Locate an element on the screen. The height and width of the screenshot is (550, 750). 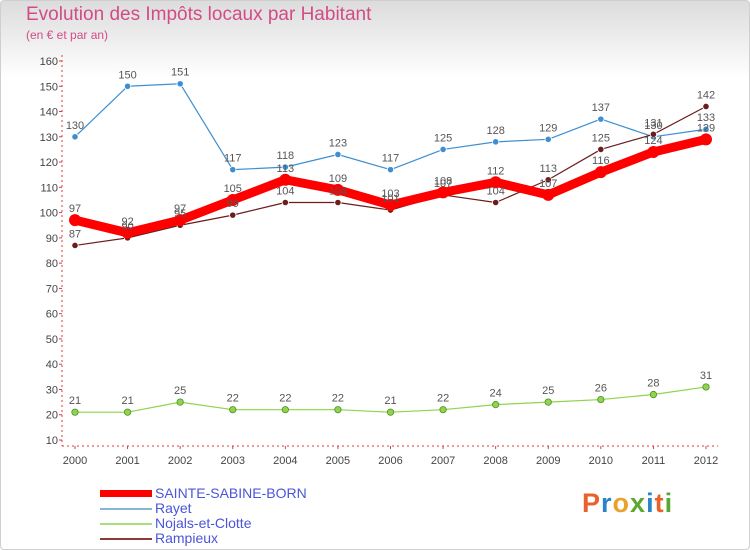
y-tick-label: 140 is located at coordinates (49, 113).